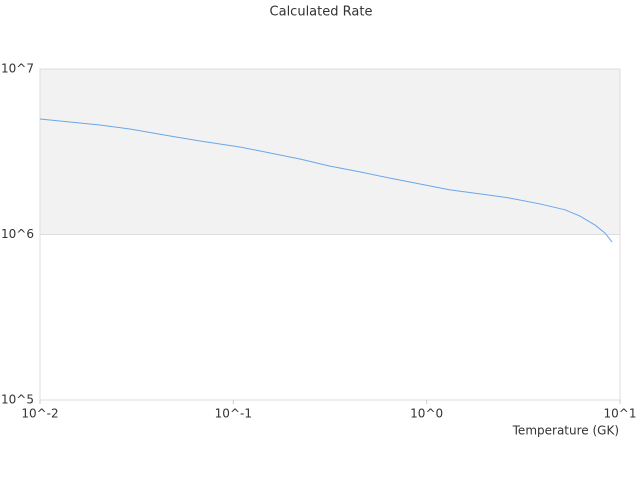  I want to click on chart-title: Calculated Rate, so click(321, 12).